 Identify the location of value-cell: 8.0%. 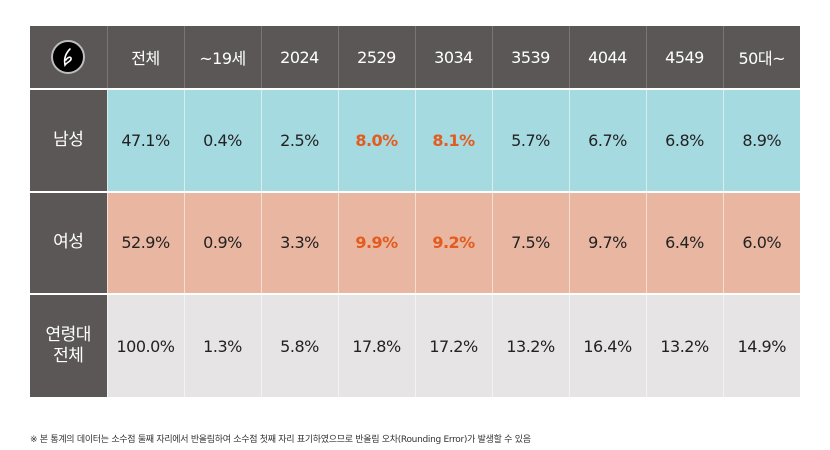
(376, 140).